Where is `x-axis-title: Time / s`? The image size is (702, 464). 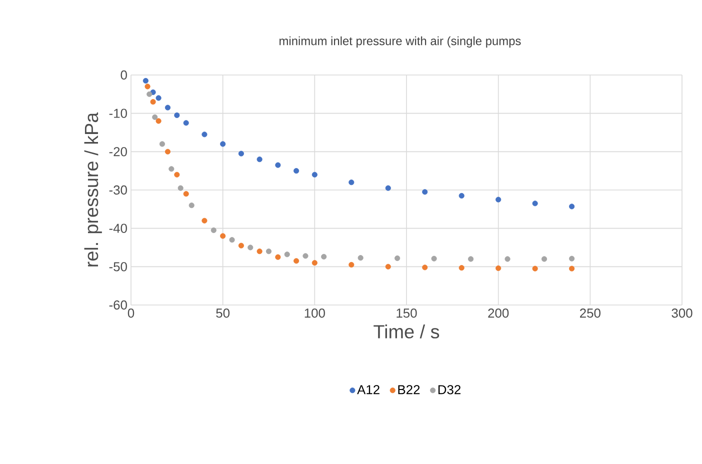
x-axis-title: Time / s is located at coordinates (407, 331).